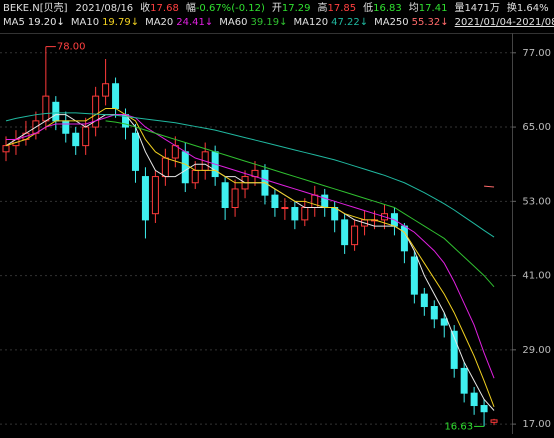 Image resolution: width=554 pixels, height=438 pixels. Describe the element at coordinates (536, 424) in the screenshot. I see `y-tick-label: 17.00` at that location.